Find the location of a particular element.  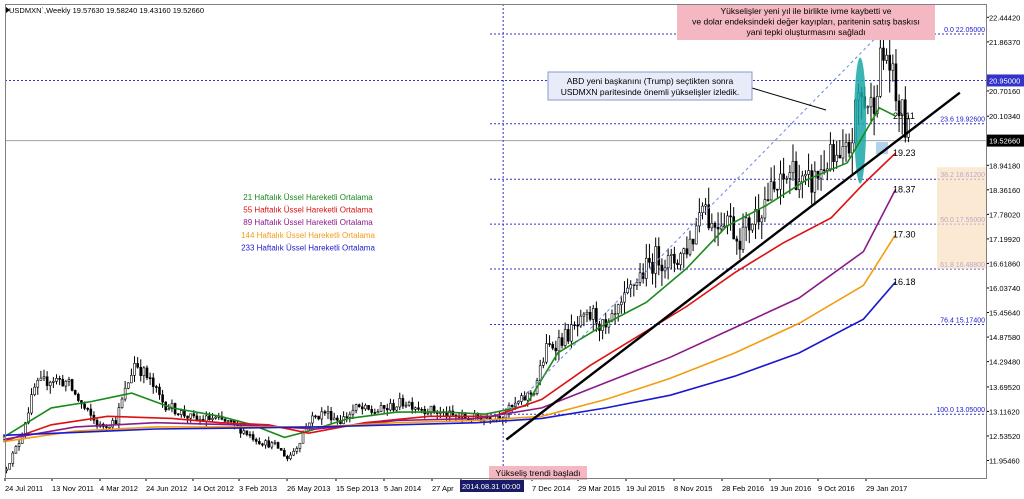

x-tick-label: 26 May 2013 is located at coordinates (308, 488).